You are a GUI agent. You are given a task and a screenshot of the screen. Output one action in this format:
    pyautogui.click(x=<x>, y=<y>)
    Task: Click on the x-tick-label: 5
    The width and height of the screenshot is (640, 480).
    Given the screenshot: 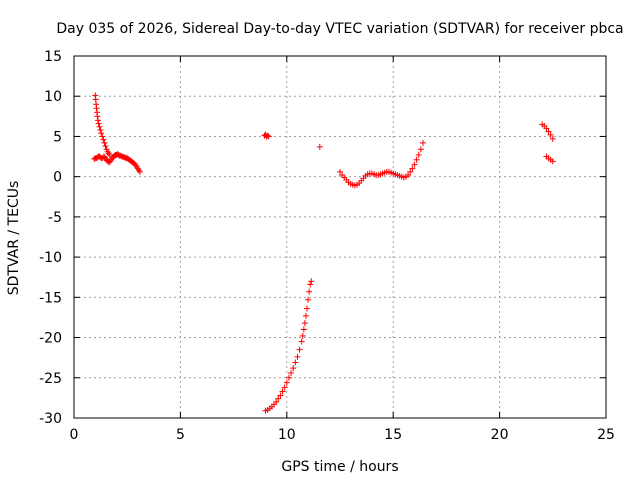 What is the action you would take?
    pyautogui.click(x=180, y=435)
    